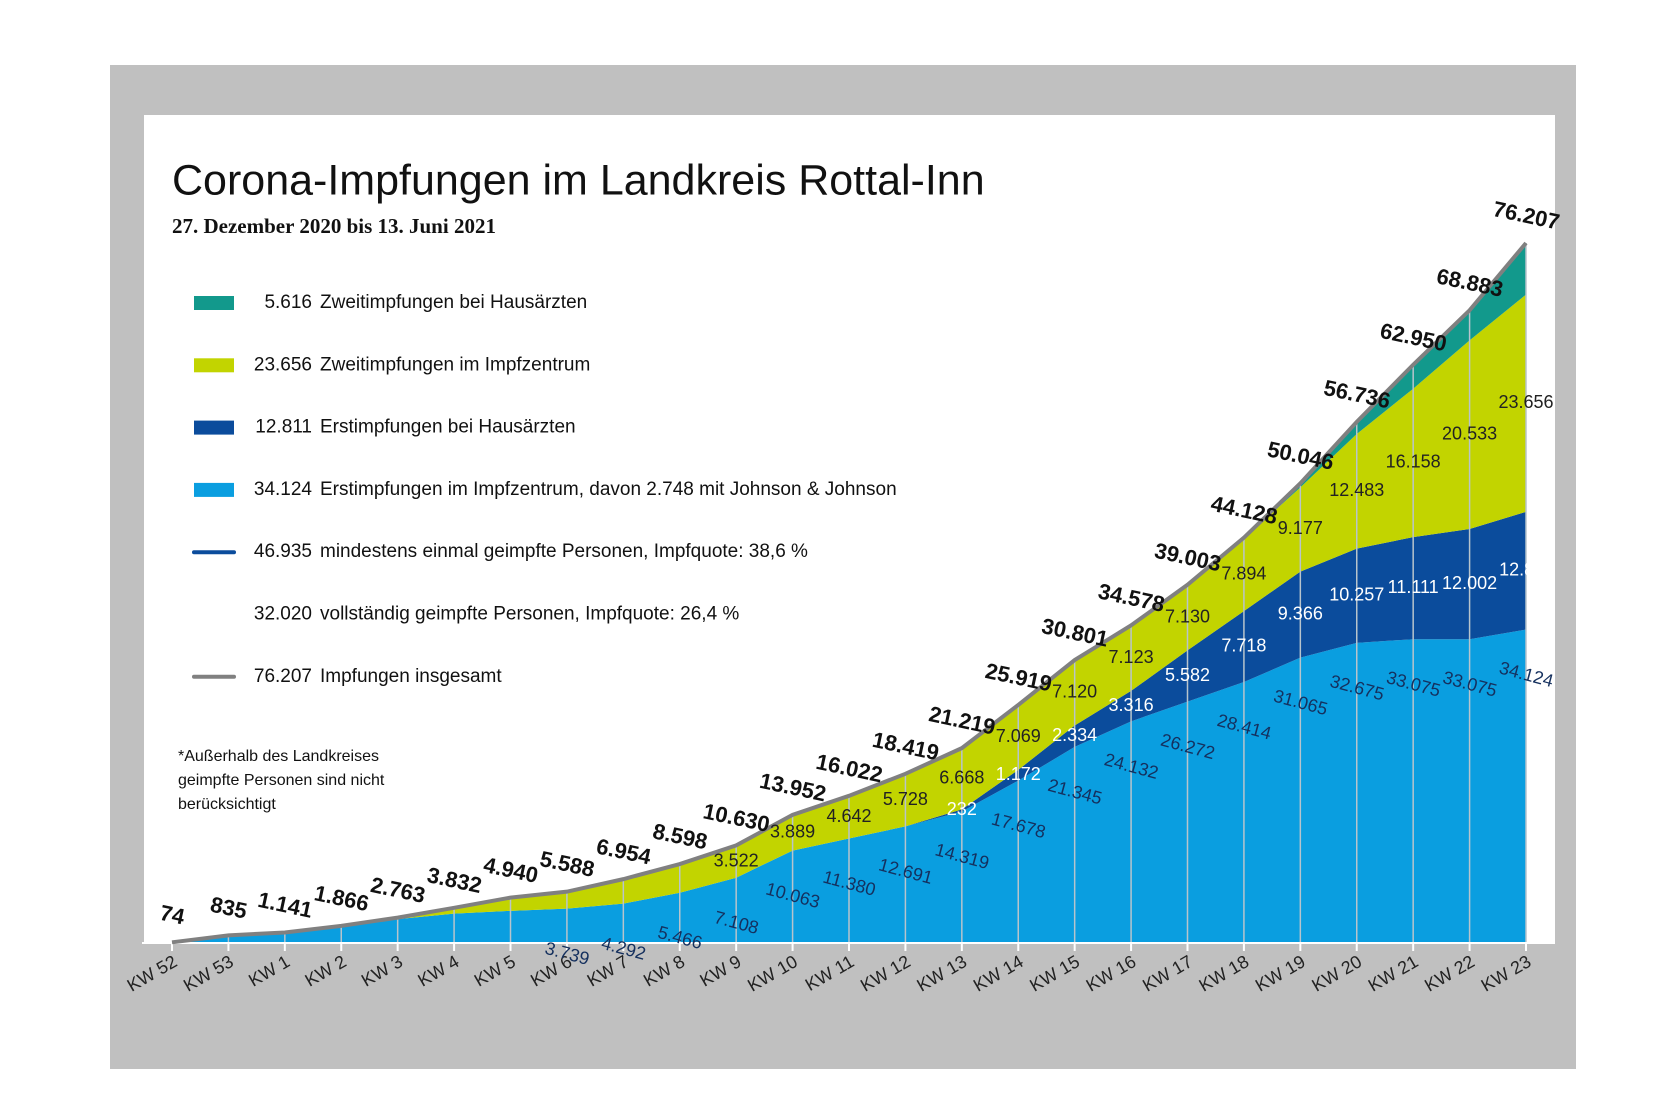 Image resolution: width=1680 pixels, height=1110 pixels. What do you see at coordinates (1131, 705) in the screenshot?
I see `segment-label: 3.316` at bounding box center [1131, 705].